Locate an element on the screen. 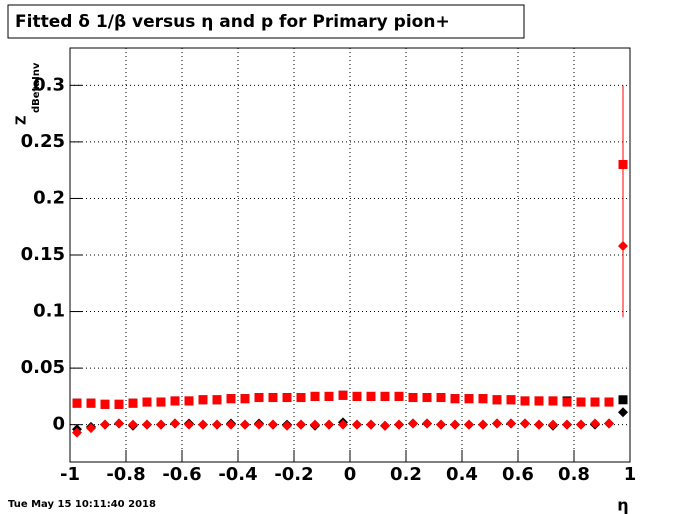 The width and height of the screenshot is (700, 514). x-tick-label: 0.4 is located at coordinates (462, 474).